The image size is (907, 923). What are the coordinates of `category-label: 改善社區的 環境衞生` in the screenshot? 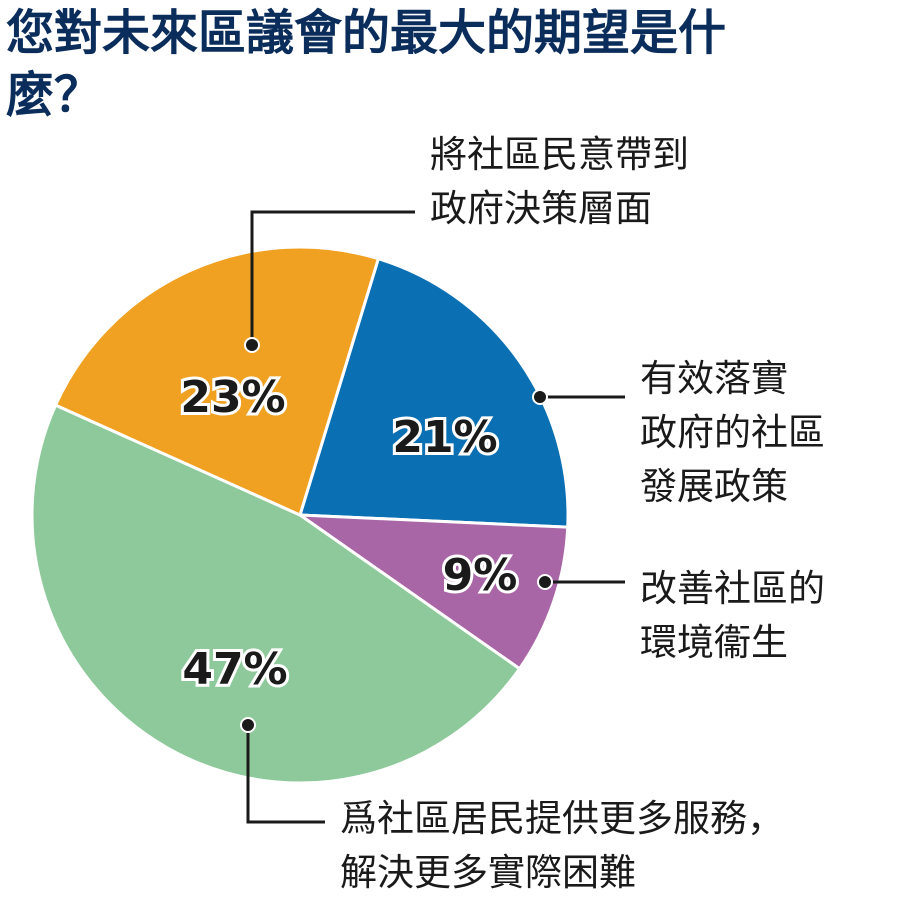 It's located at (732, 615).